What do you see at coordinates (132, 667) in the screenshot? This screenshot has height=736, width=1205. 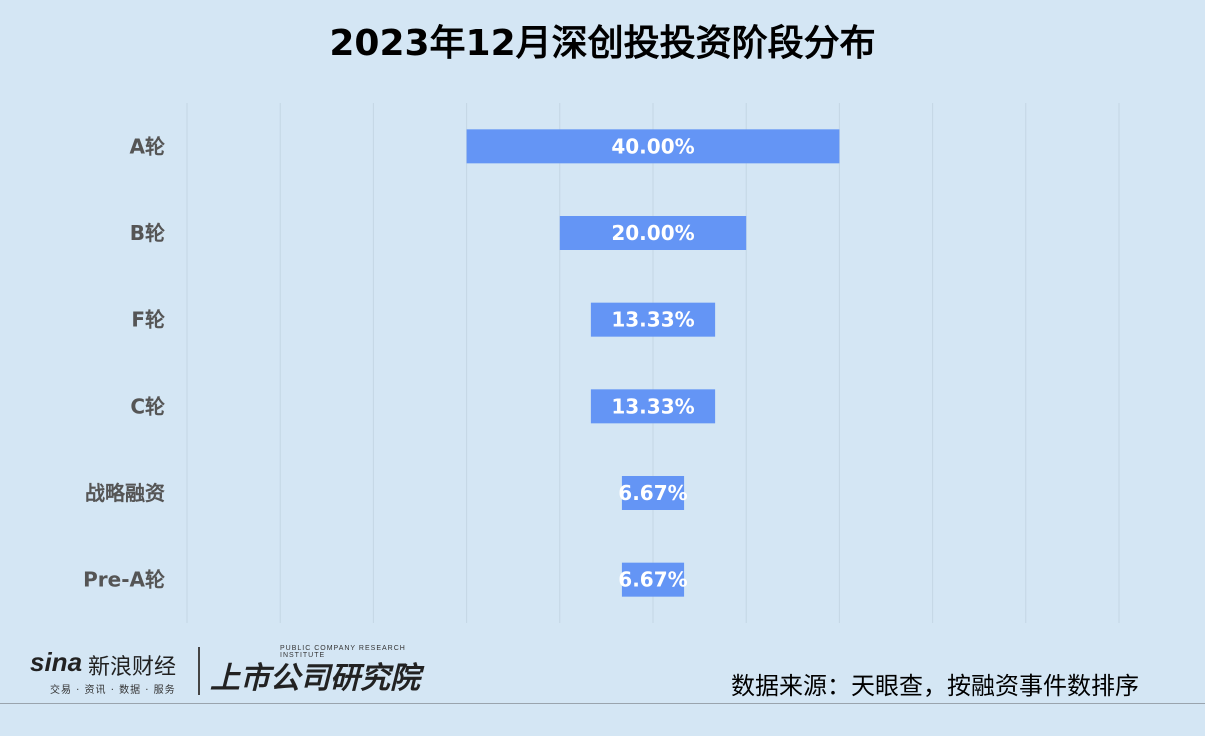 I see `sina-finance-name: 新浪财经` at bounding box center [132, 667].